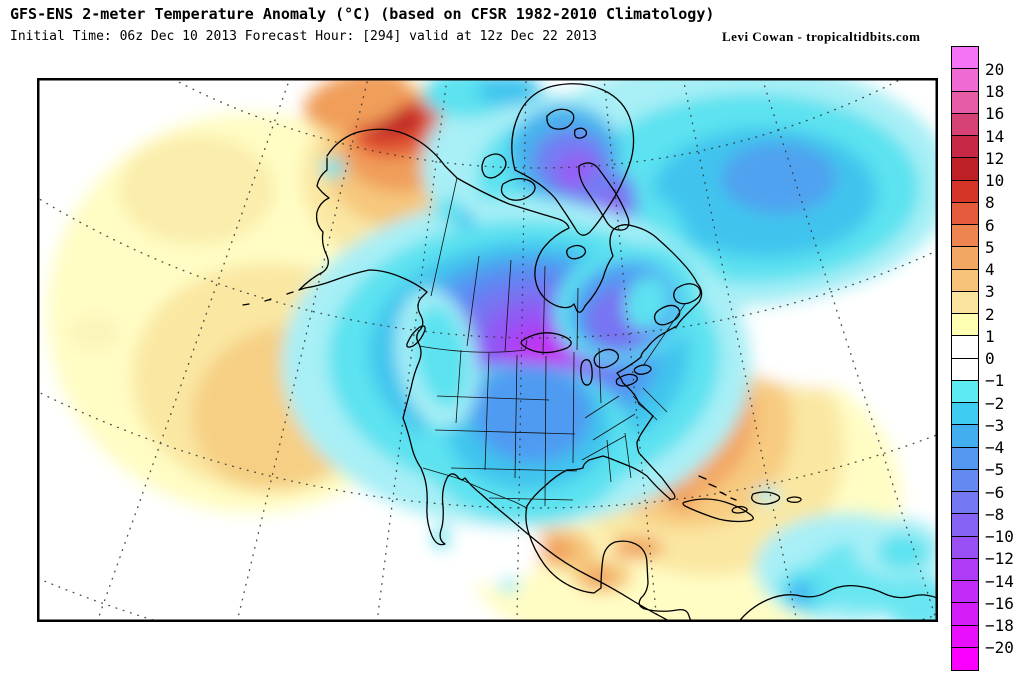 This screenshot has width=1024, height=688. What do you see at coordinates (990, 247) in the screenshot?
I see `colorbar-tick-label: 5` at bounding box center [990, 247].